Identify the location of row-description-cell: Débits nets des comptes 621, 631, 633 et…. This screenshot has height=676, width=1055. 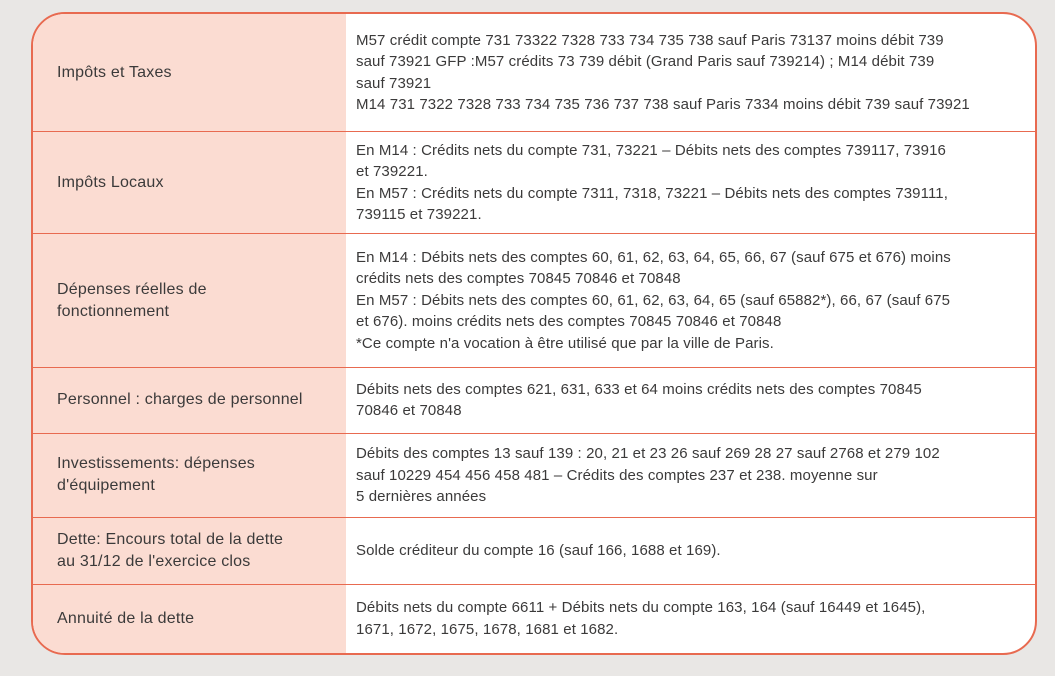
(690, 400).